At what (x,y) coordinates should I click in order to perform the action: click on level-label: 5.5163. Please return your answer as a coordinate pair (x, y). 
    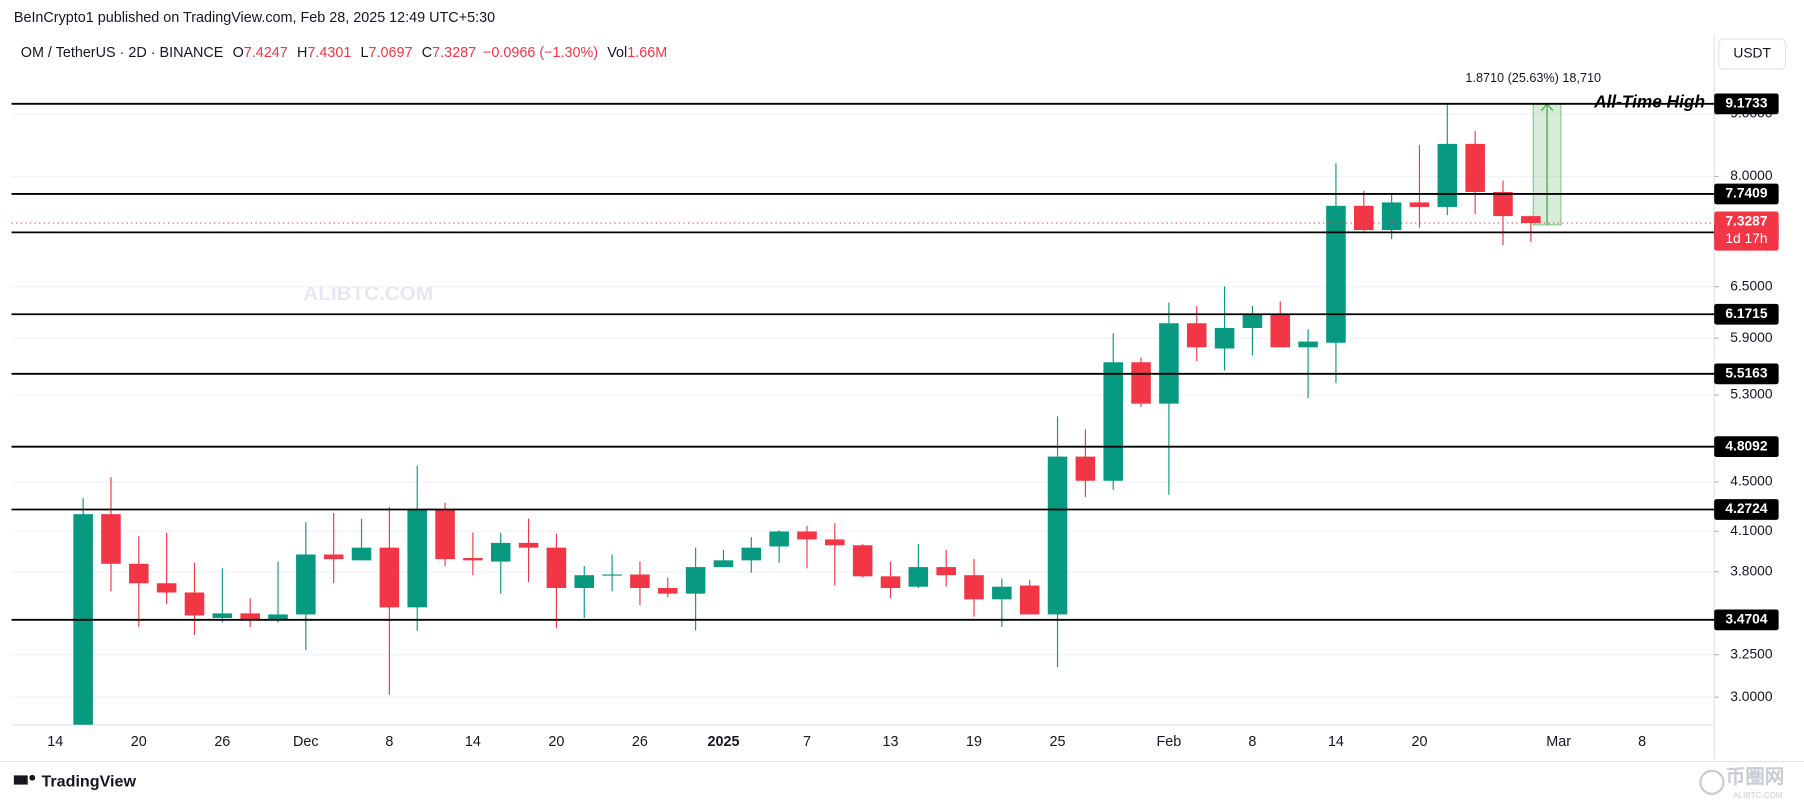
    Looking at the image, I should click on (1746, 372).